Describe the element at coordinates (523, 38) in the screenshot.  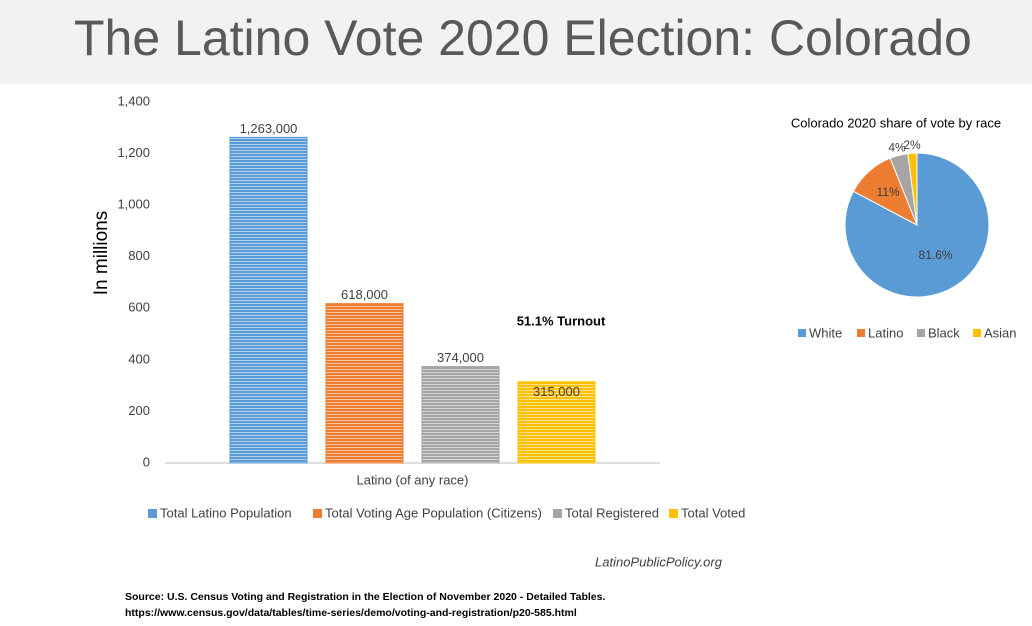
I see `slide-title: The Latino Vote 2020 Election: Colorado` at that location.